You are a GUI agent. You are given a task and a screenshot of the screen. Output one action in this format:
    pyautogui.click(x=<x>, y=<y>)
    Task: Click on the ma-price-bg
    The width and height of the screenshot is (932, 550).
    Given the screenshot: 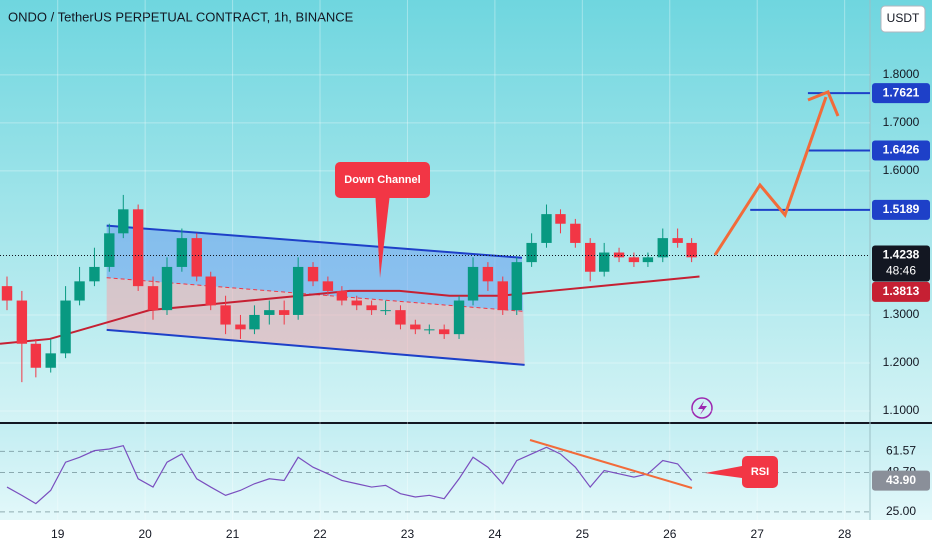 What is the action you would take?
    pyautogui.click(x=901, y=291)
    